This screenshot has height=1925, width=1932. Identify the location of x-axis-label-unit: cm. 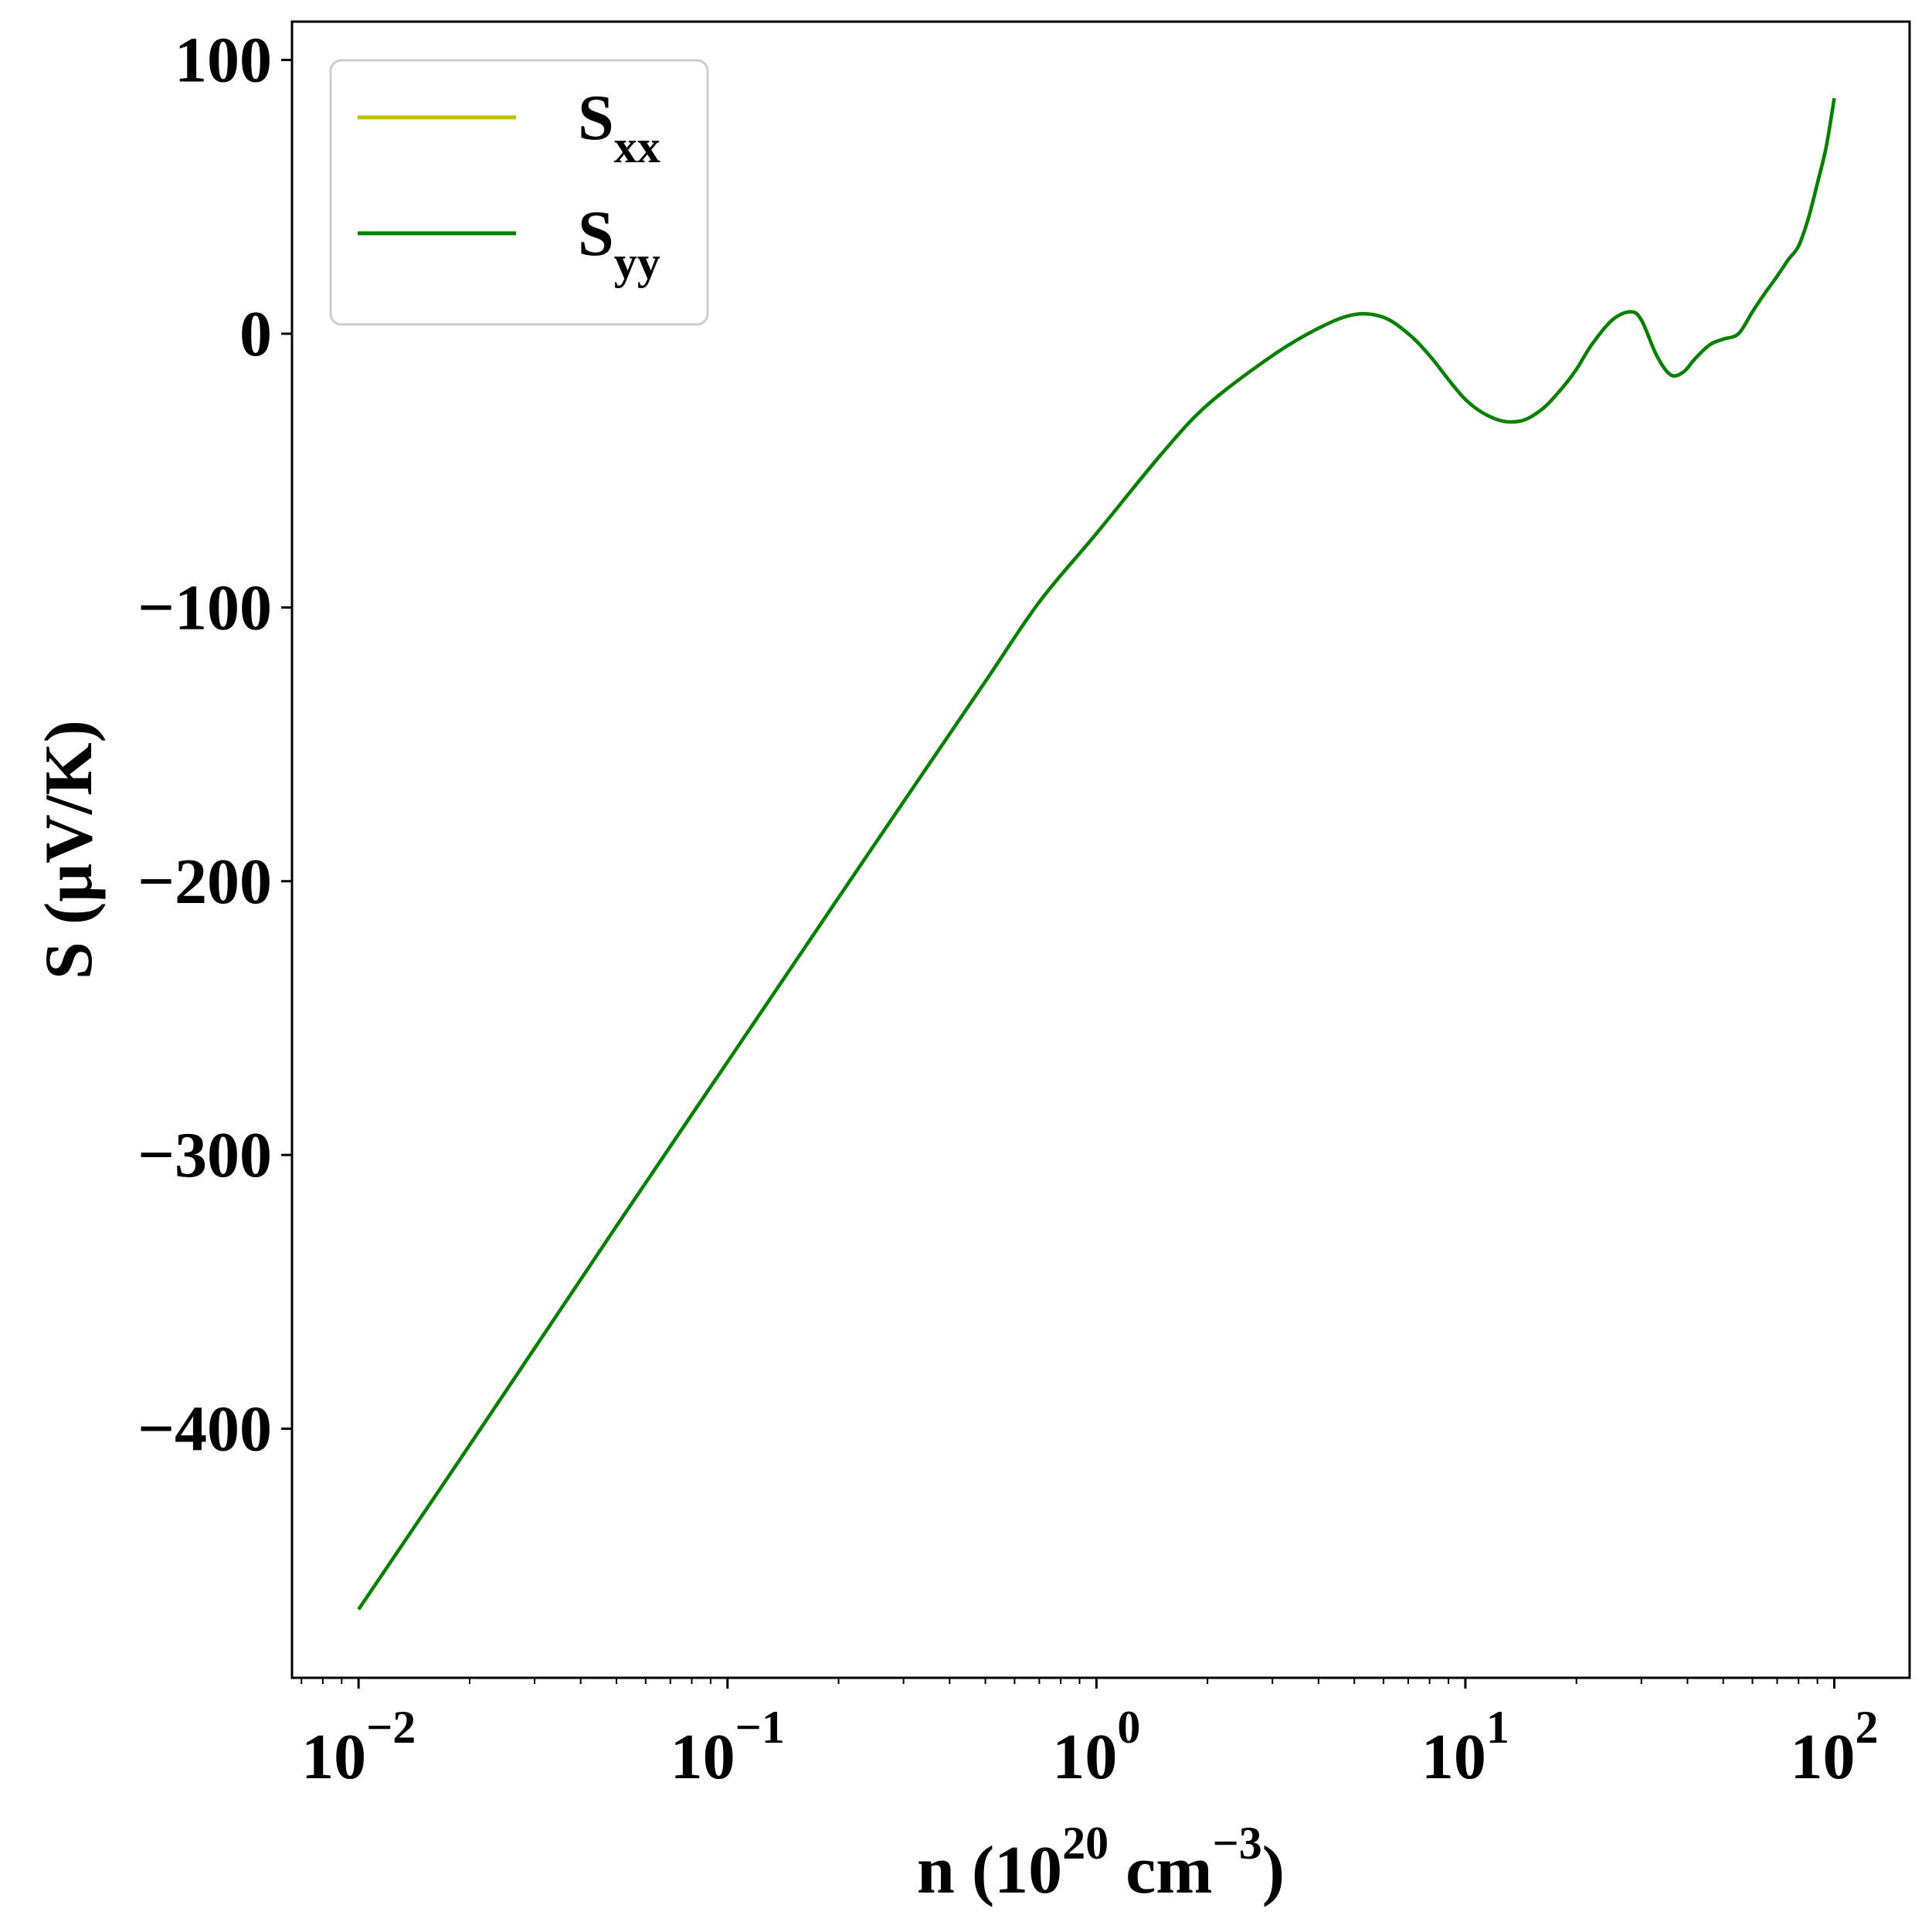
(1161, 1870).